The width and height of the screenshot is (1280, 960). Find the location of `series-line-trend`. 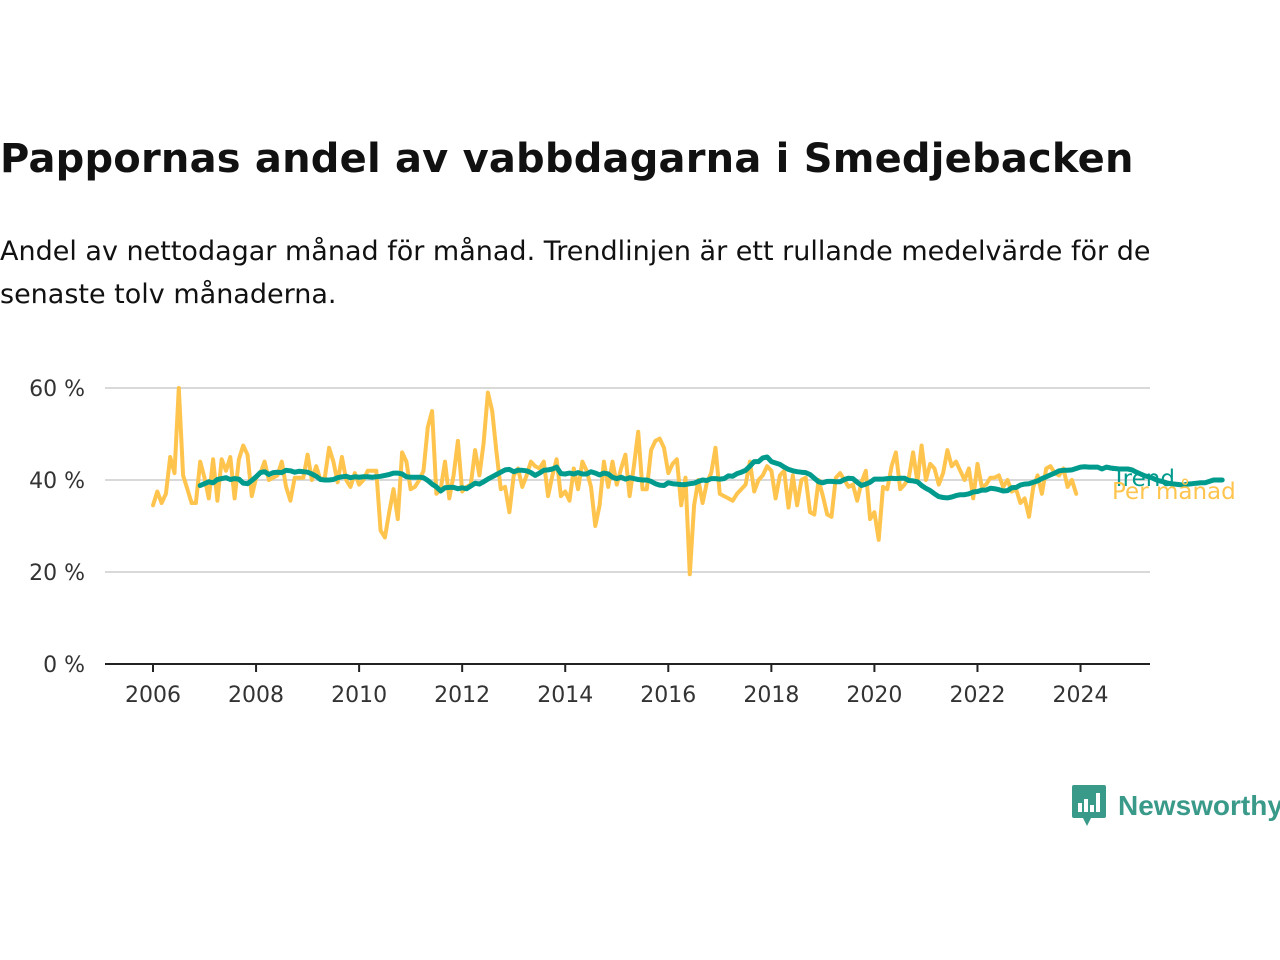

series-line-trend is located at coordinates (711, 477).